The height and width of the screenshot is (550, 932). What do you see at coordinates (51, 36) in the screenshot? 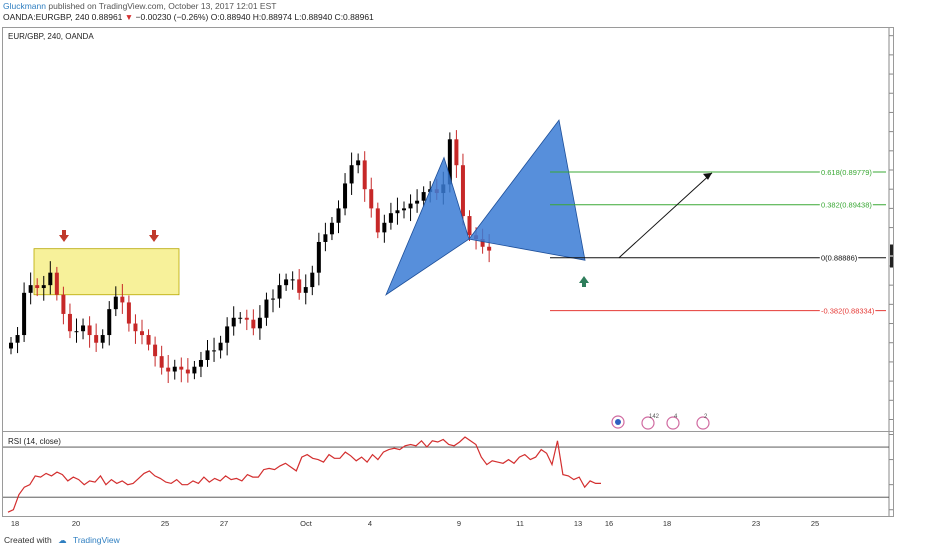
I see `chart-title: EUR/GBP, 240, OANDA` at bounding box center [51, 36].